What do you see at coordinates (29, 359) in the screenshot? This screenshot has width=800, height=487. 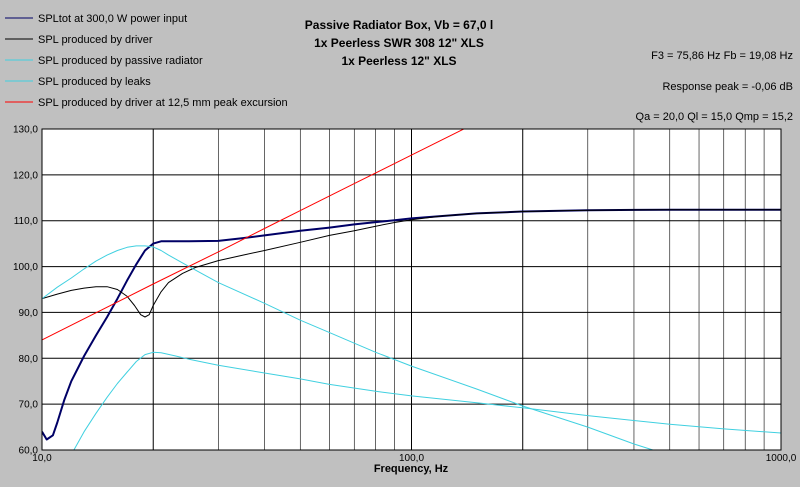 I see `y-tick-label: 80,0` at bounding box center [29, 359].